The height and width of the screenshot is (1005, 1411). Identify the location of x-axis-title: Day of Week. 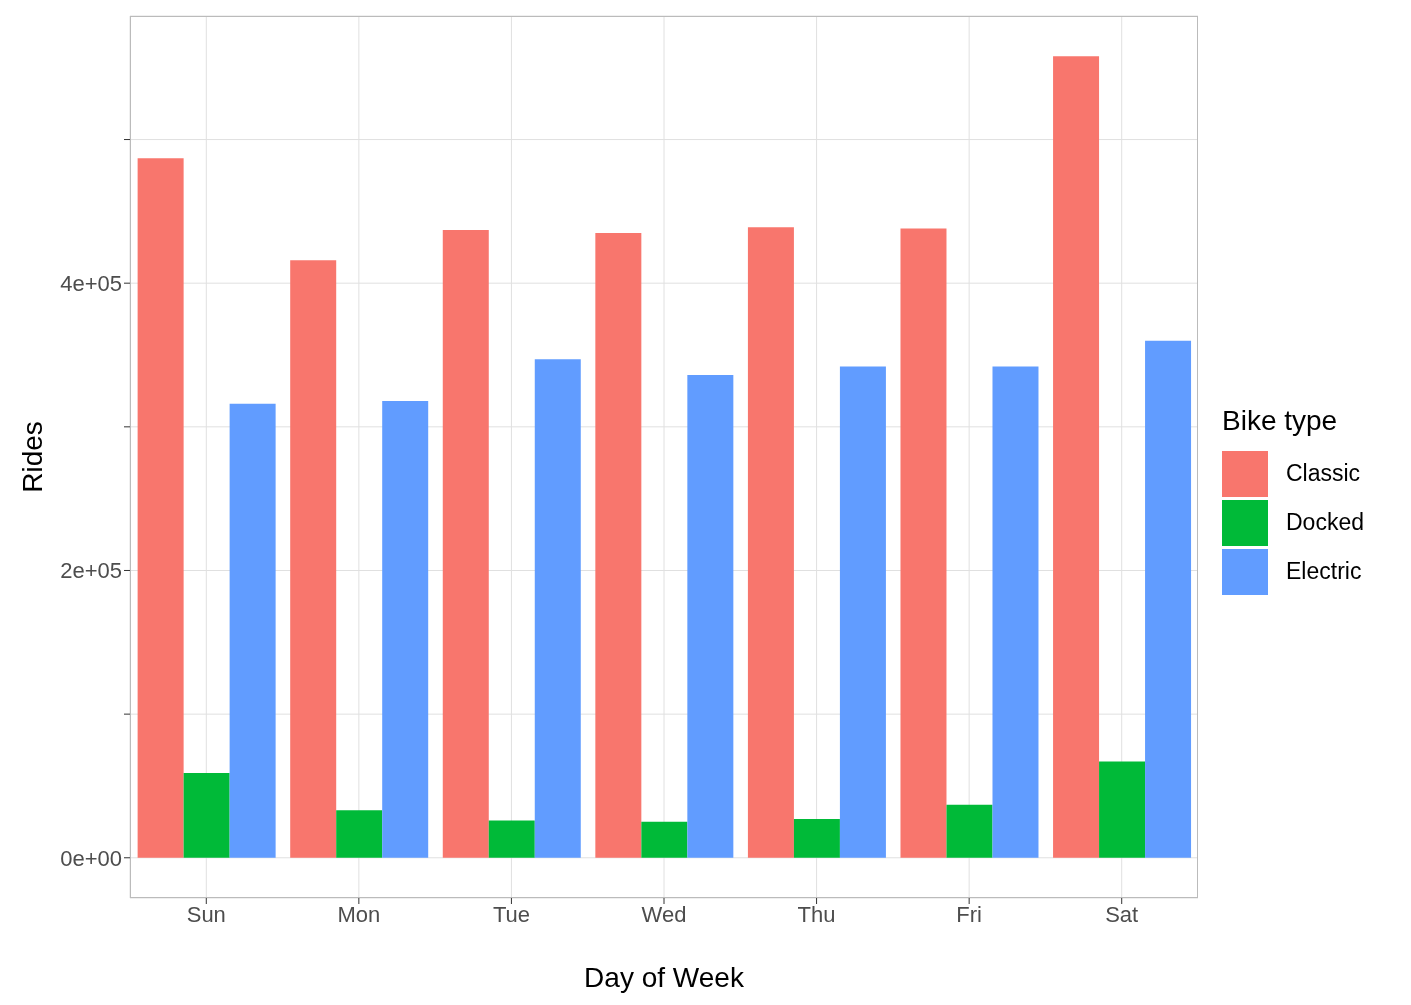
(664, 977).